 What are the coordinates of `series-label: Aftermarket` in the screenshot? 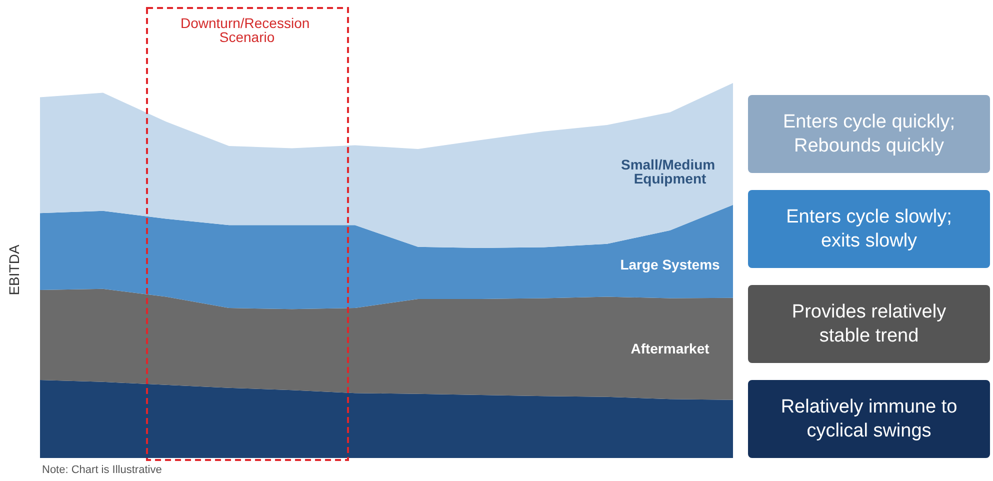 It's located at (670, 348).